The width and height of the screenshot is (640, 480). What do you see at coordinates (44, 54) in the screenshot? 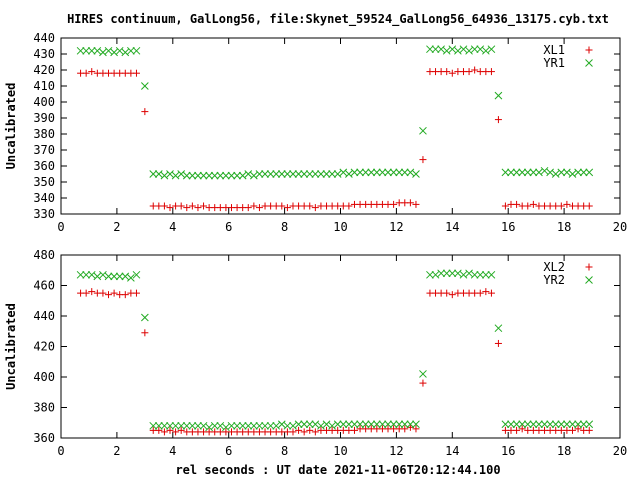
I see `y-tick-label: 430` at bounding box center [44, 54].